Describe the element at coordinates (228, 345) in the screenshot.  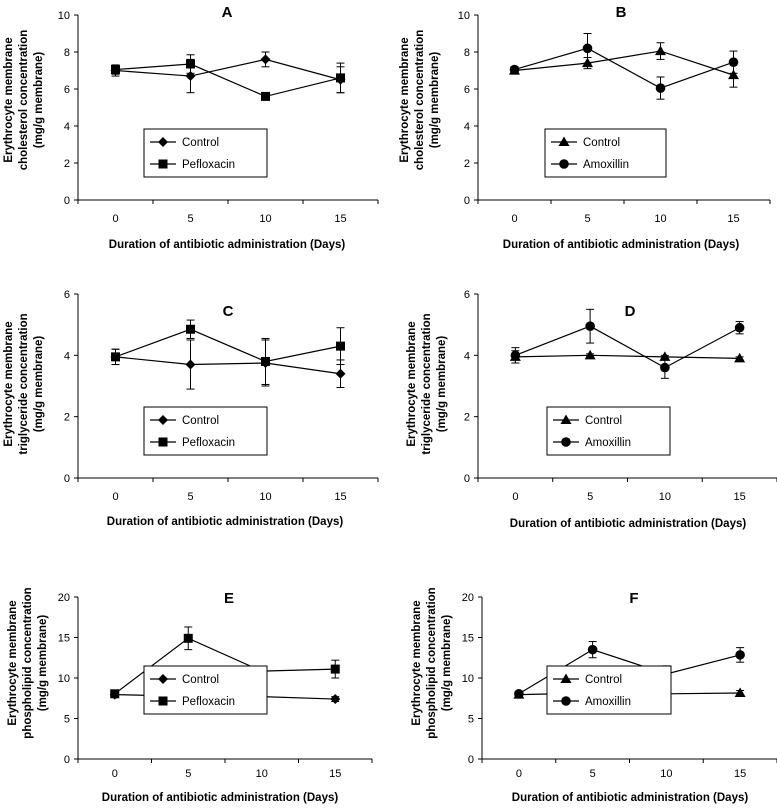
I see `panel-c-series-pefloxacin-line` at that location.